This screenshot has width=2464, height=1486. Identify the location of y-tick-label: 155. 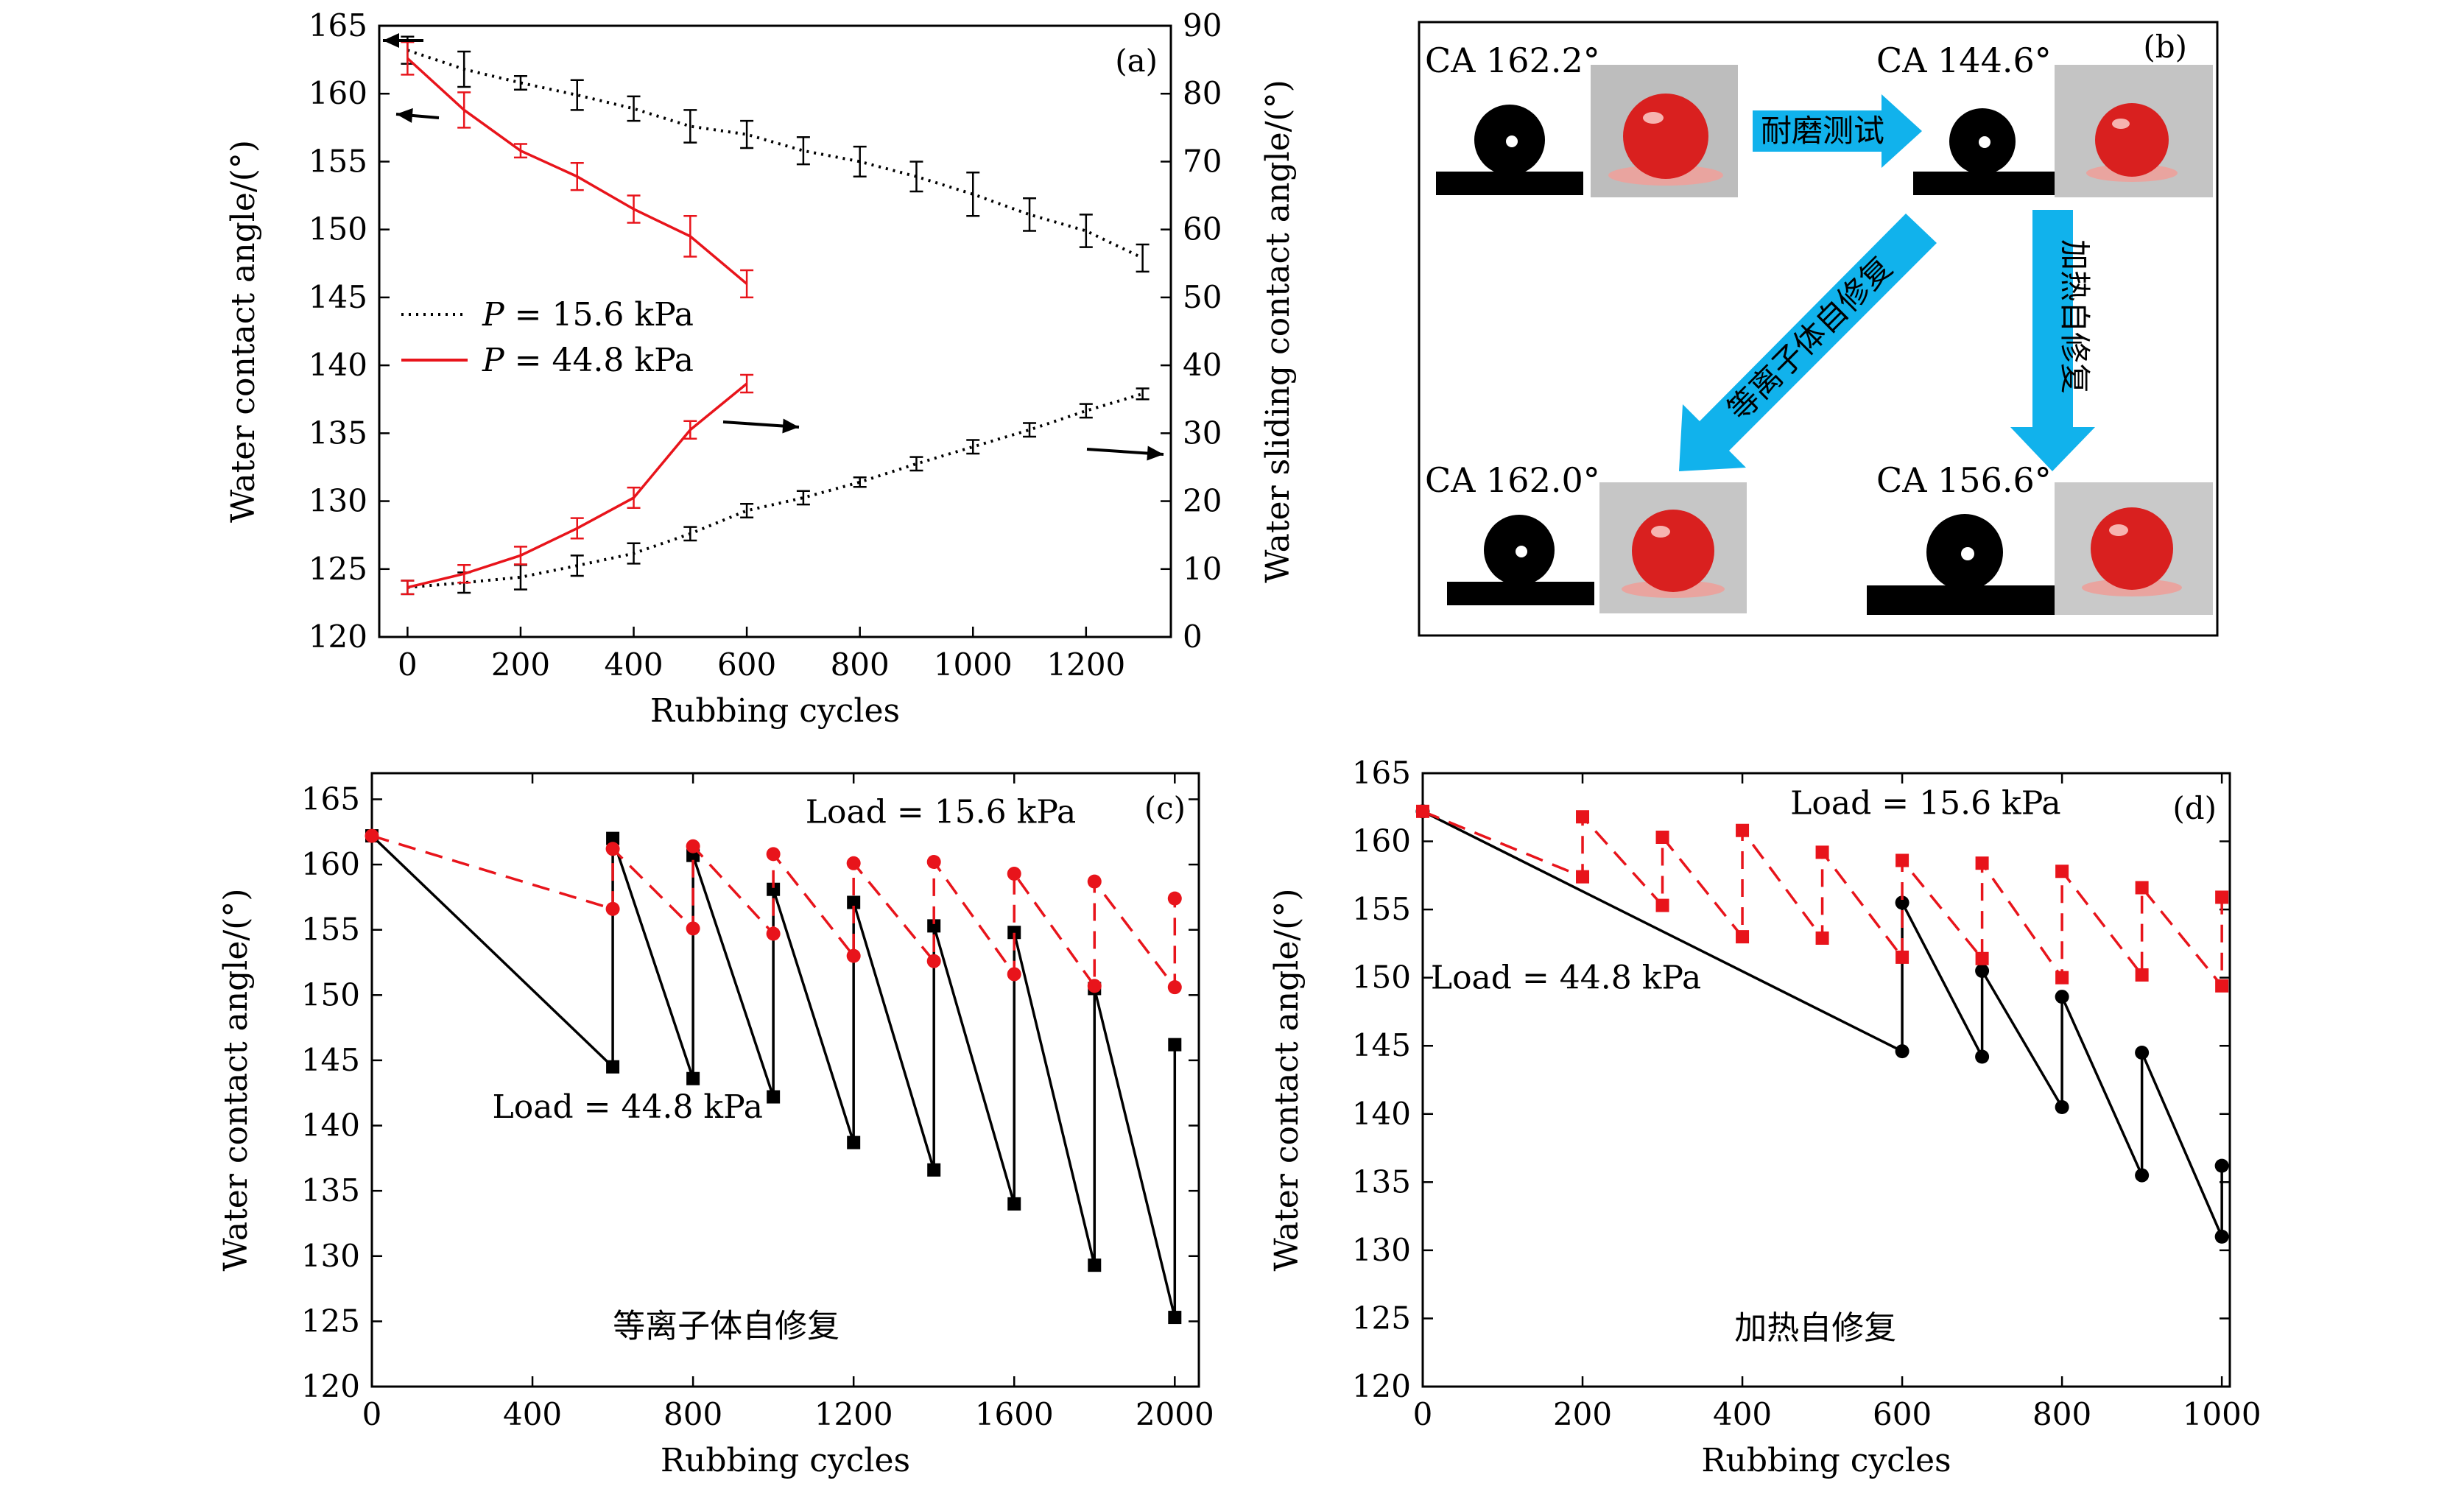
(330, 930).